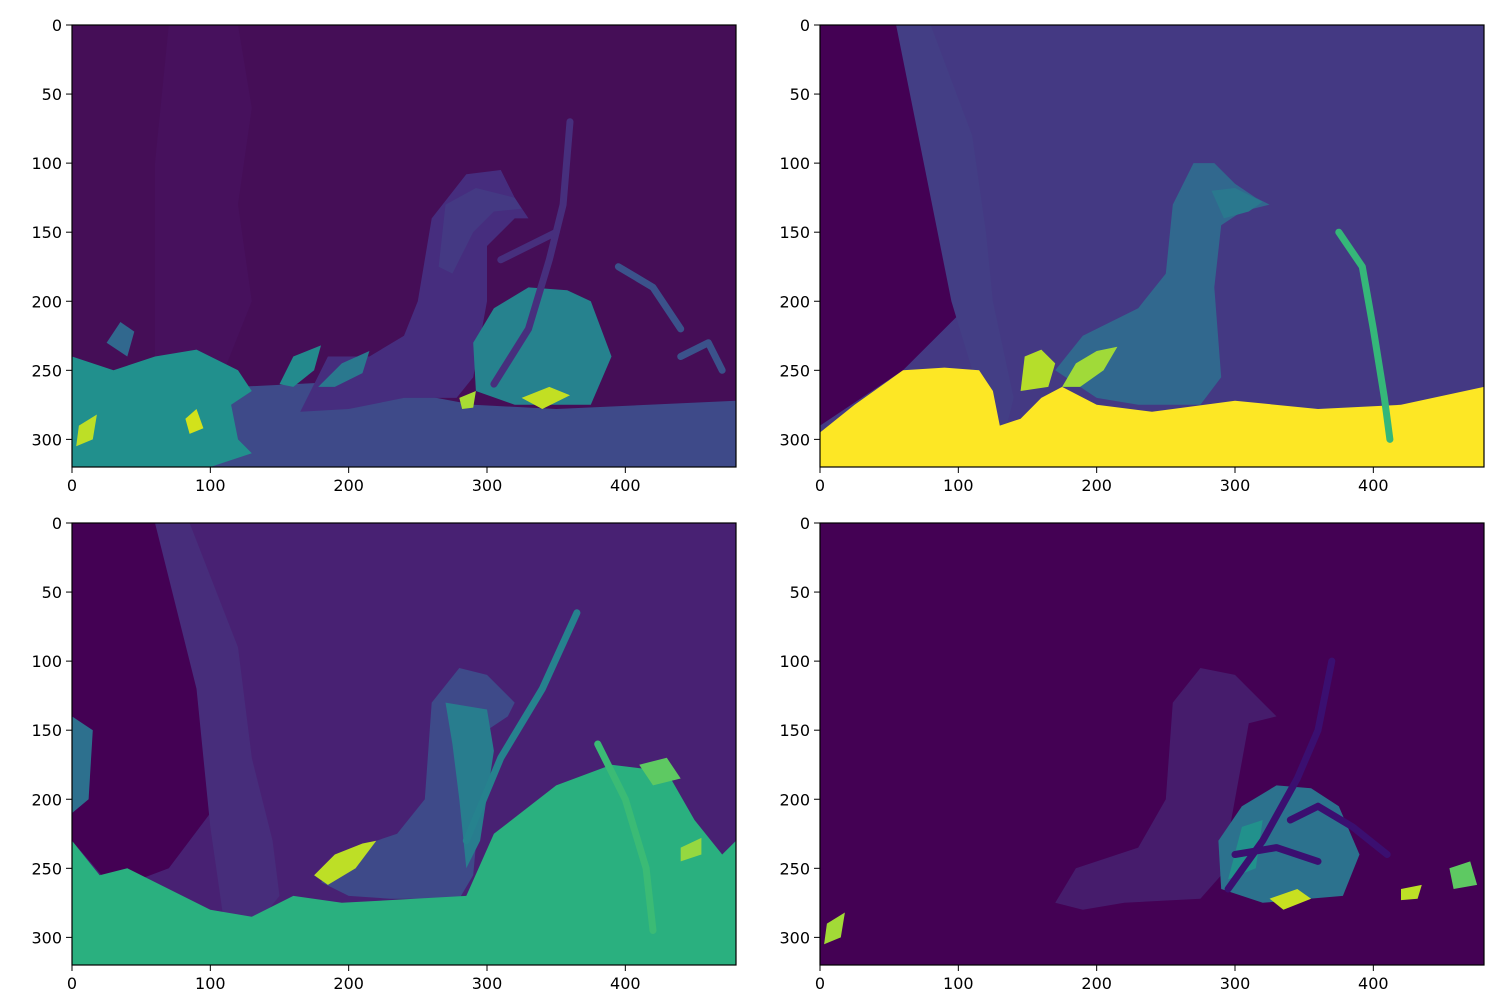  What do you see at coordinates (542, 346) in the screenshot?
I see `region-bush-right` at bounding box center [542, 346].